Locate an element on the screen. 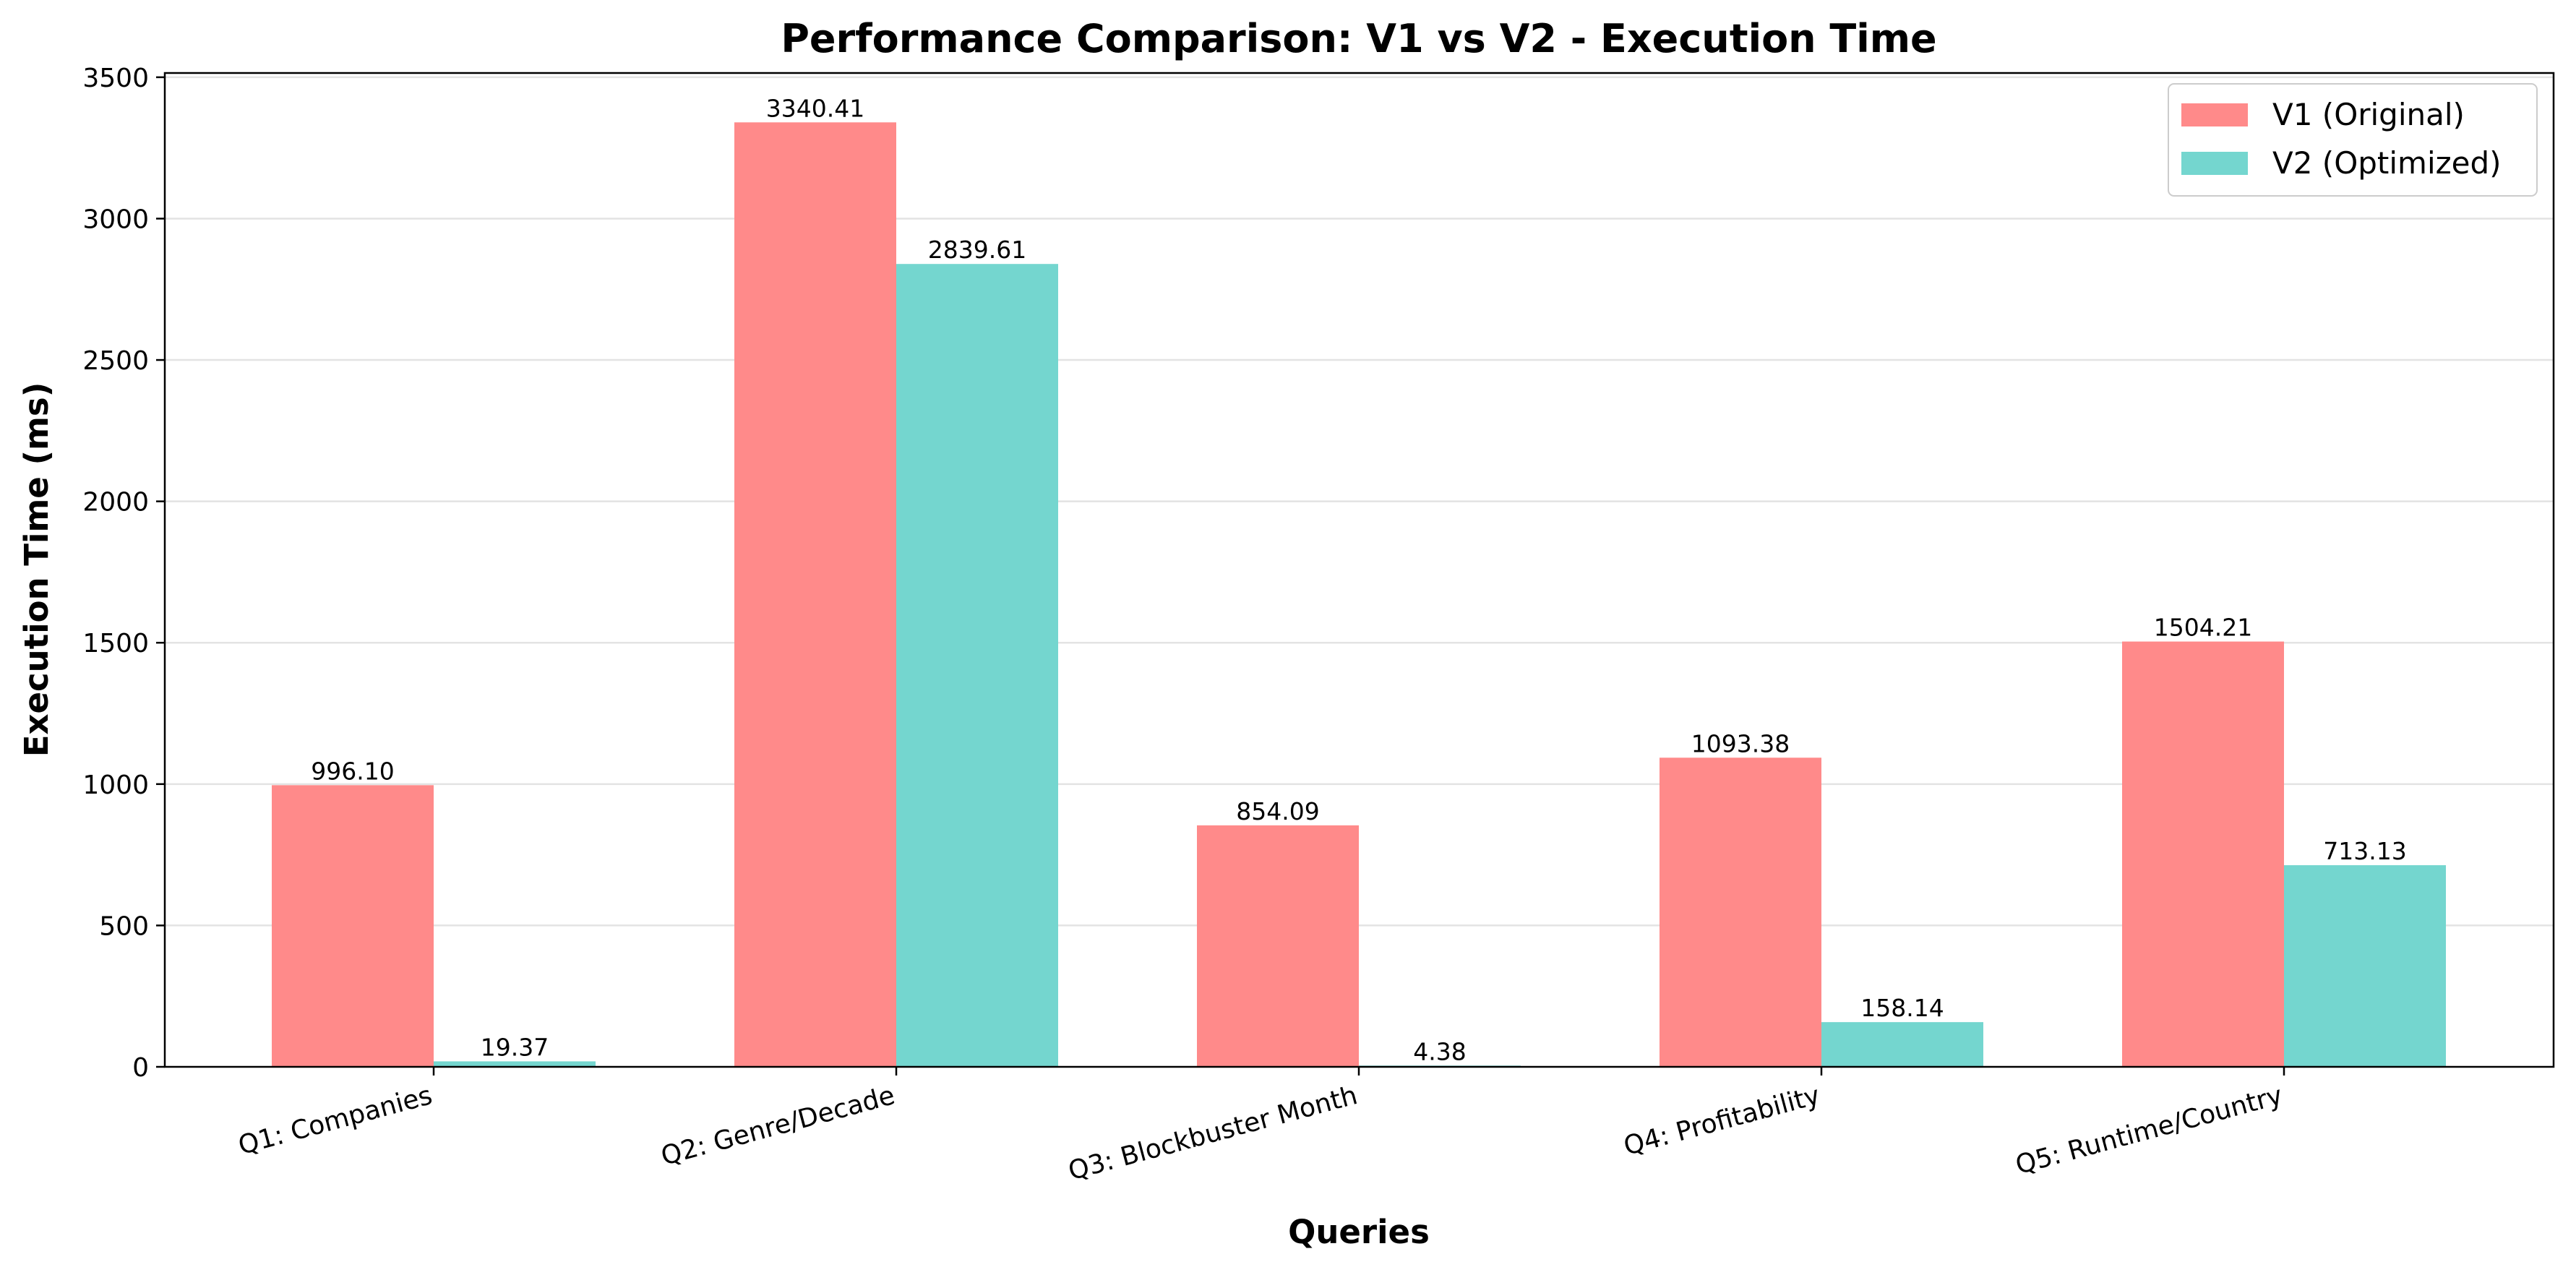 The width and height of the screenshot is (2576, 1275). y-tick-label: 2000 is located at coordinates (116, 503).